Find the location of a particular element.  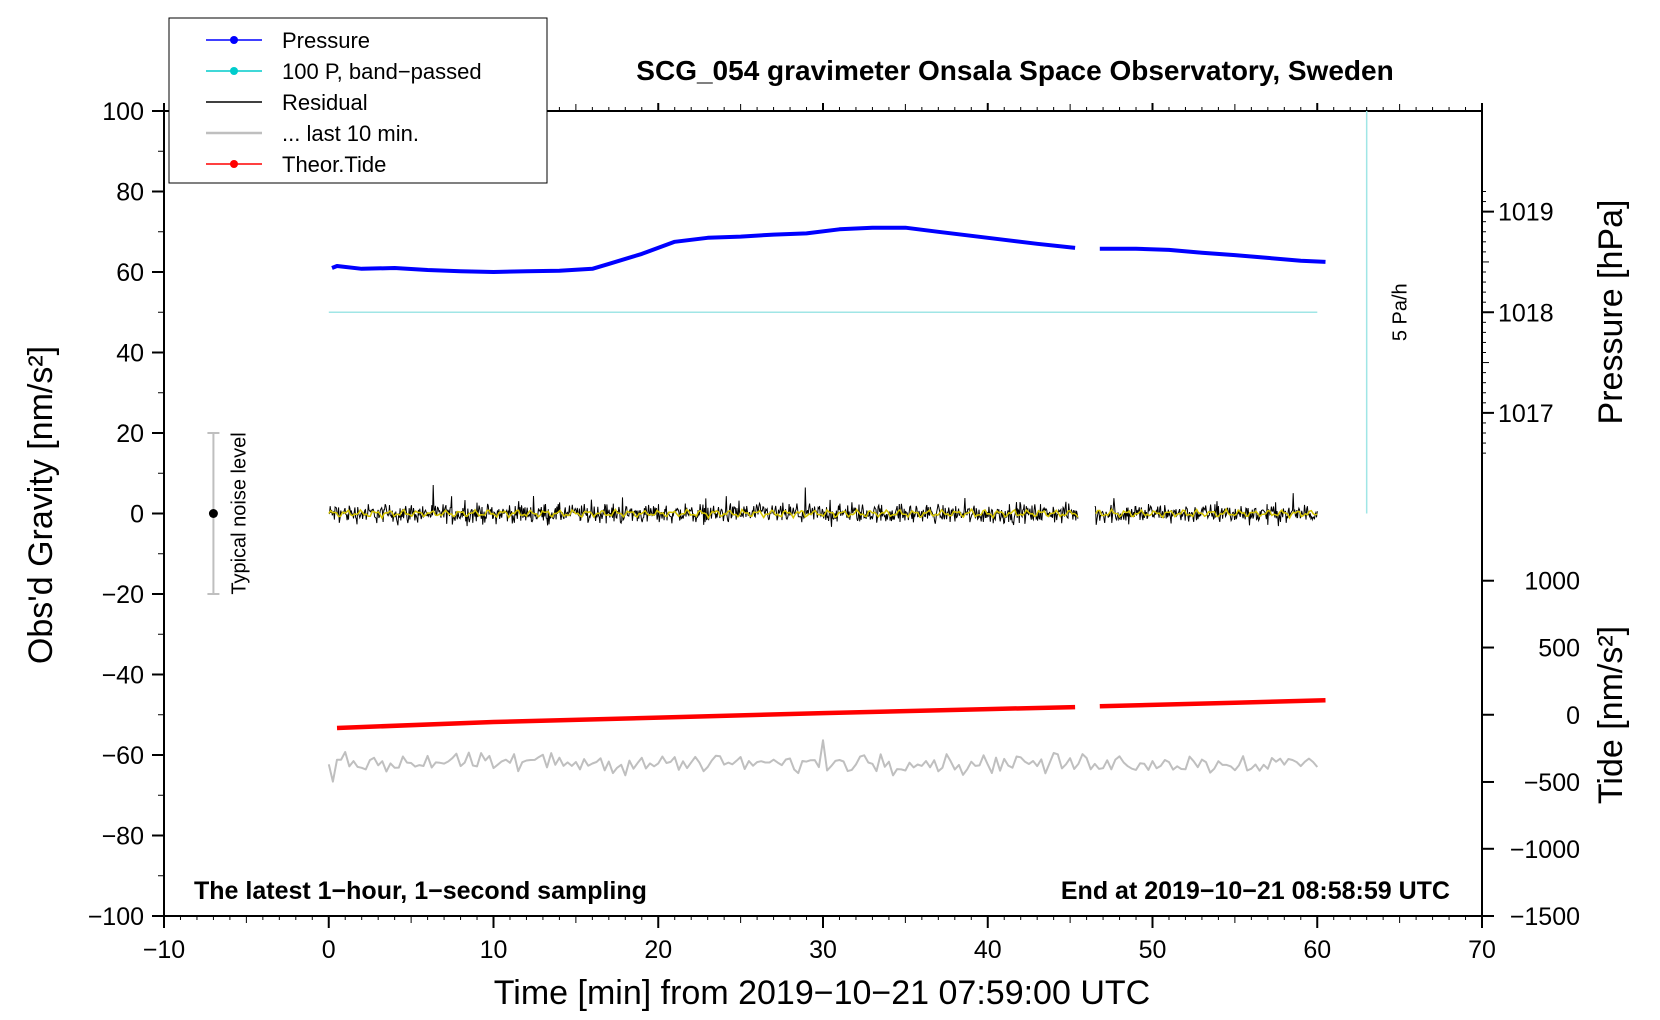

x-tick-label: 30 is located at coordinates (823, 950).